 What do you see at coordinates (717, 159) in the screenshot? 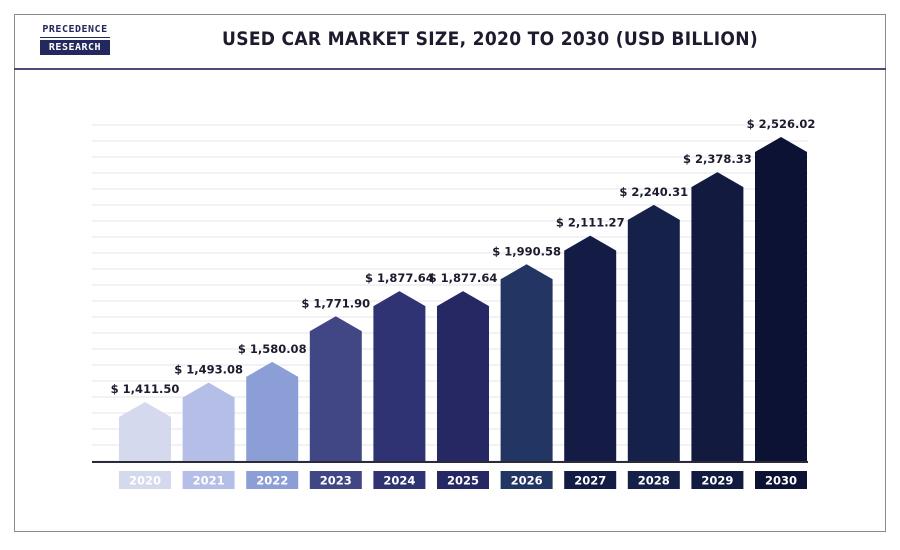
I see `data-label-2029: $ 2,378.33` at bounding box center [717, 159].